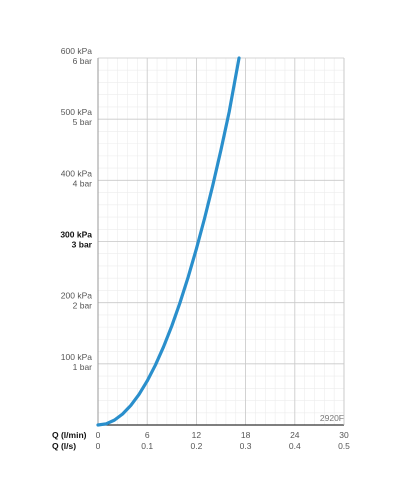 The image size is (400, 500). What do you see at coordinates (147, 446) in the screenshot?
I see `x-tick-label-ls: 0.1` at bounding box center [147, 446].